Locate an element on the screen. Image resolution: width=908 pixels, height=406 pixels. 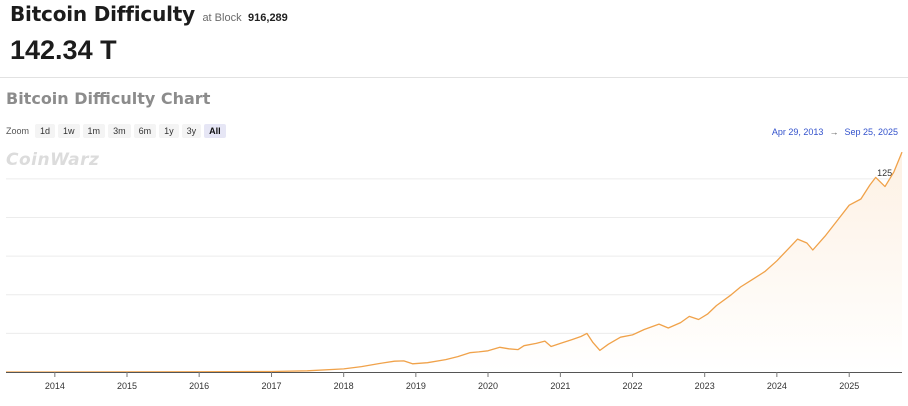
block-prefix: at Block is located at coordinates (222, 18).